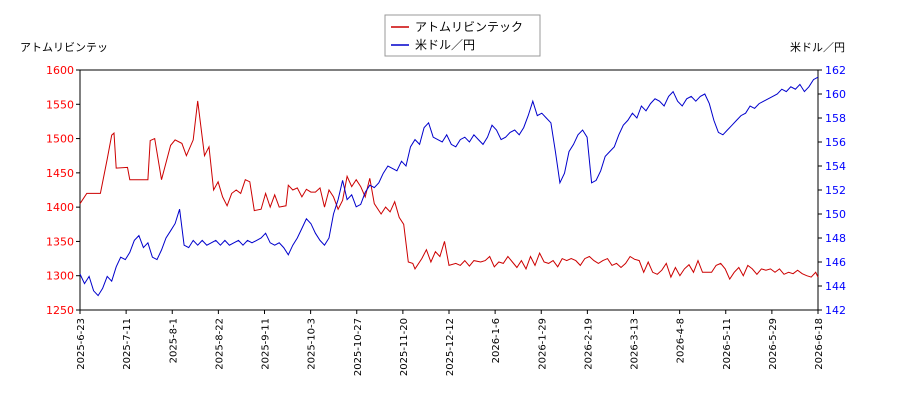  I want to click on y-left-tick-label: 1500, so click(60, 139).